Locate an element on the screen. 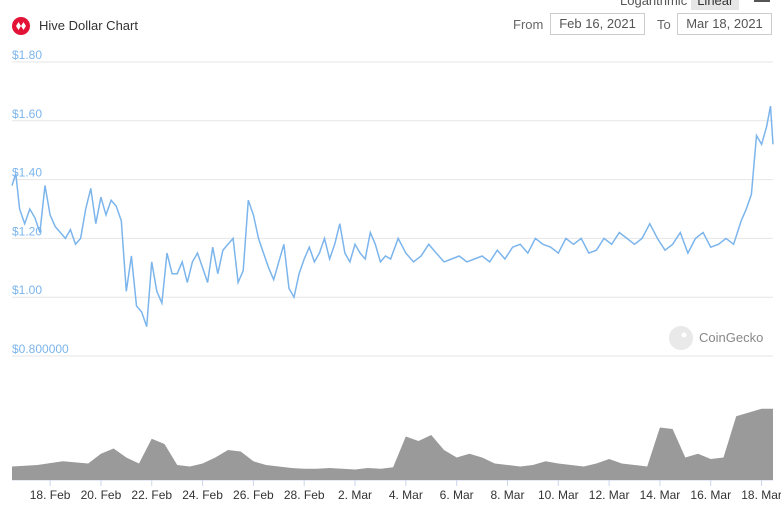 Image resolution: width=781 pixels, height=513 pixels. x-tick-label: 16. Mar is located at coordinates (710, 495).